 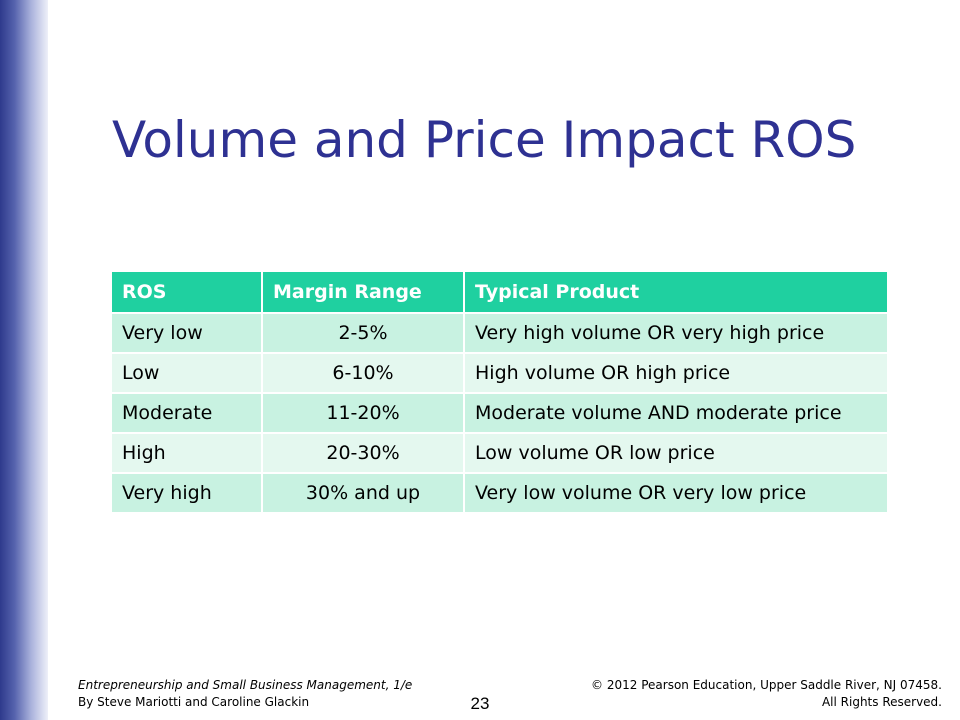 I want to click on cell-margin: 2-5%, so click(x=363, y=332).